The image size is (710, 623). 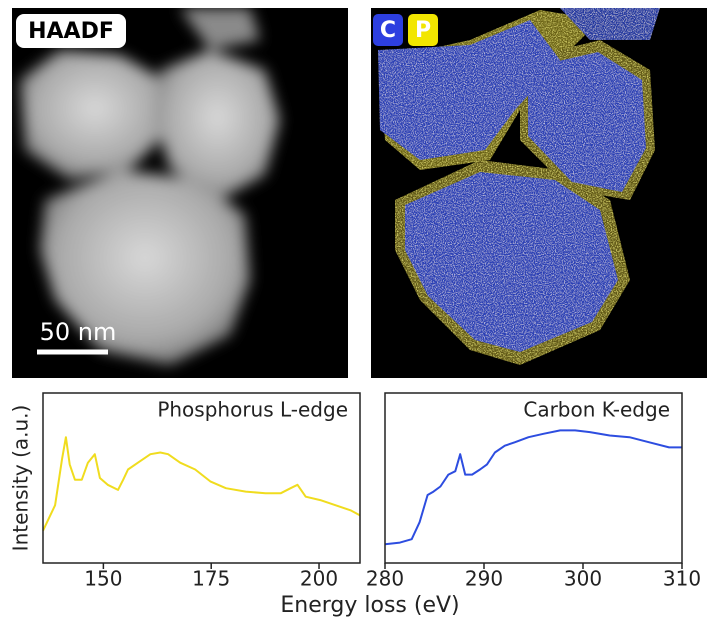 What do you see at coordinates (583, 579) in the screenshot?
I see `x-tick-label: 300` at bounding box center [583, 579].